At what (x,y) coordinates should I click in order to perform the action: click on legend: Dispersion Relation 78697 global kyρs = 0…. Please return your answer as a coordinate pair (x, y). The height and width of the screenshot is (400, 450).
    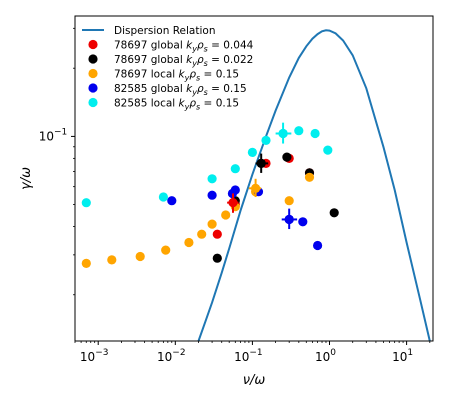
    Looking at the image, I should click on (168, 68).